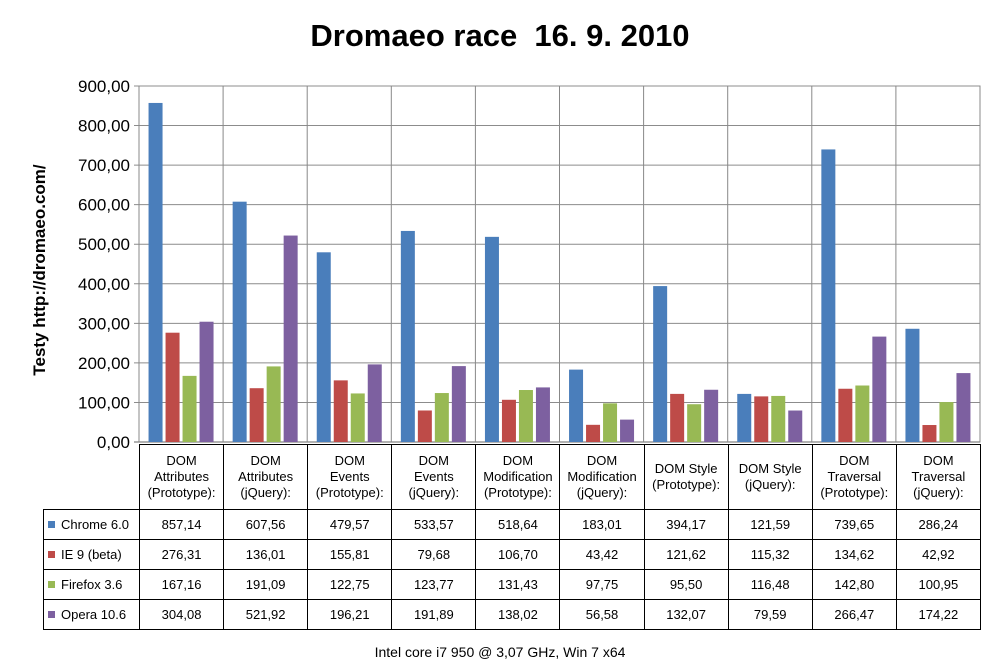 This screenshot has height=668, width=1000. Describe the element at coordinates (602, 584) in the screenshot. I see `data-label: 97,75` at that location.